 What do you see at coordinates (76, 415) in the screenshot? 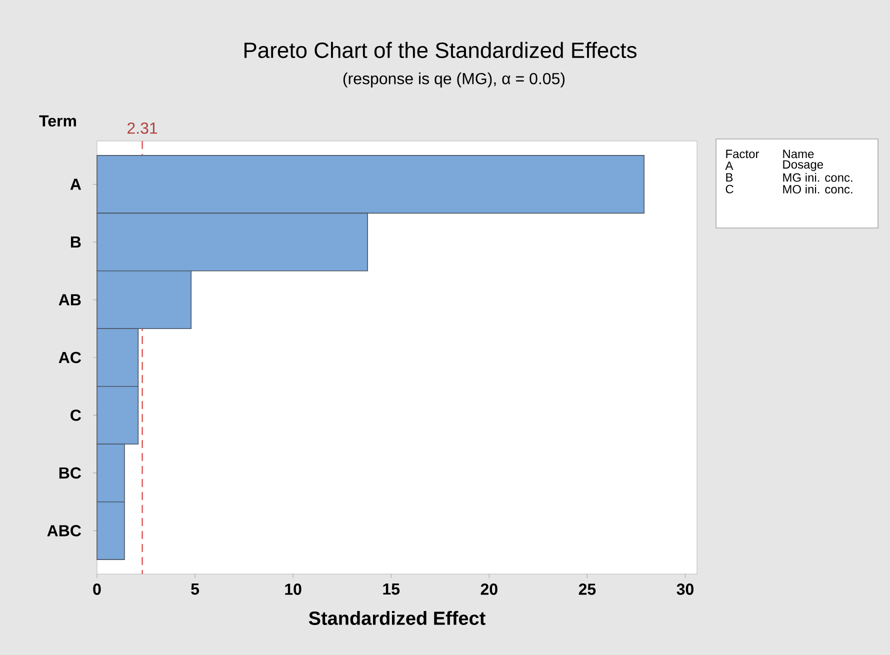
I see `y-tick-label: C` at bounding box center [76, 415].